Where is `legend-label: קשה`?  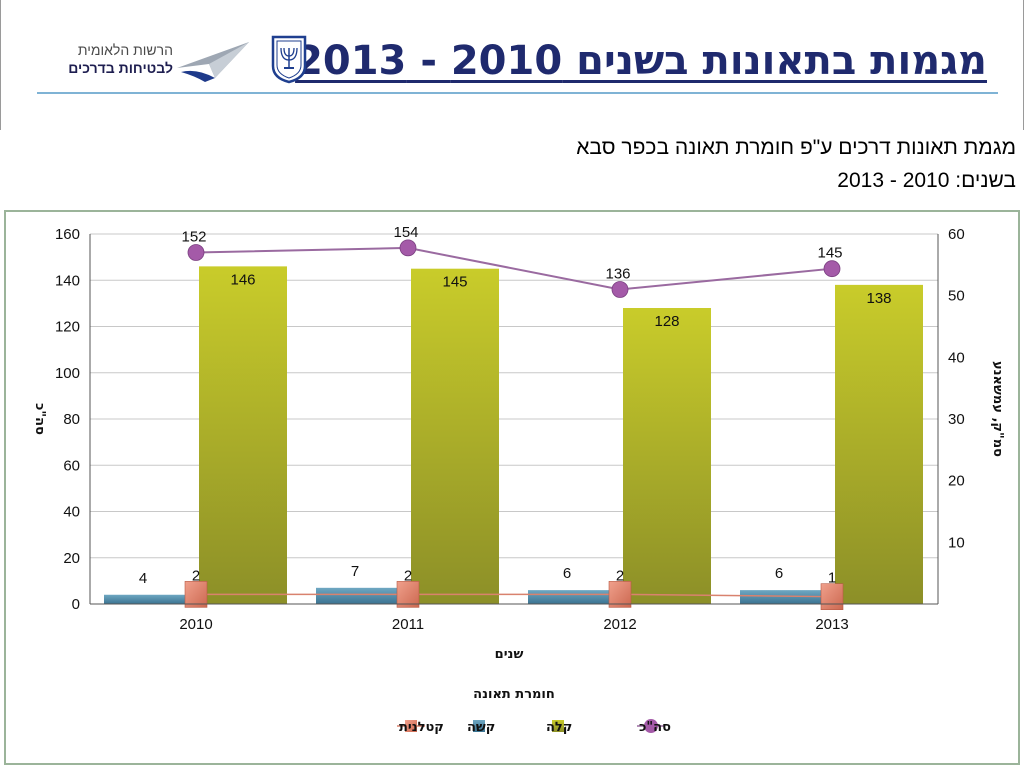 legend-label: קשה is located at coordinates (481, 727).